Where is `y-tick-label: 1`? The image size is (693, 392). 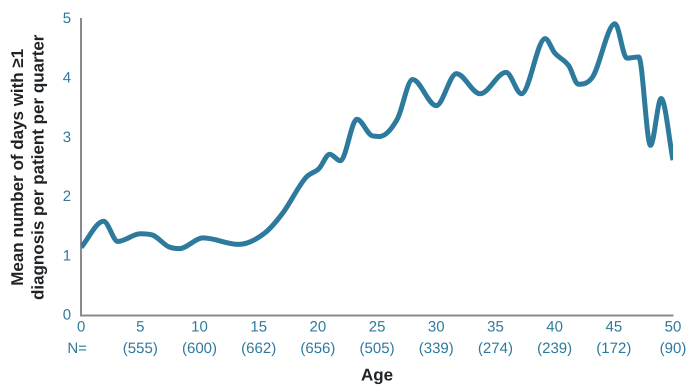
y-tick-label: 1 is located at coordinates (67, 255).